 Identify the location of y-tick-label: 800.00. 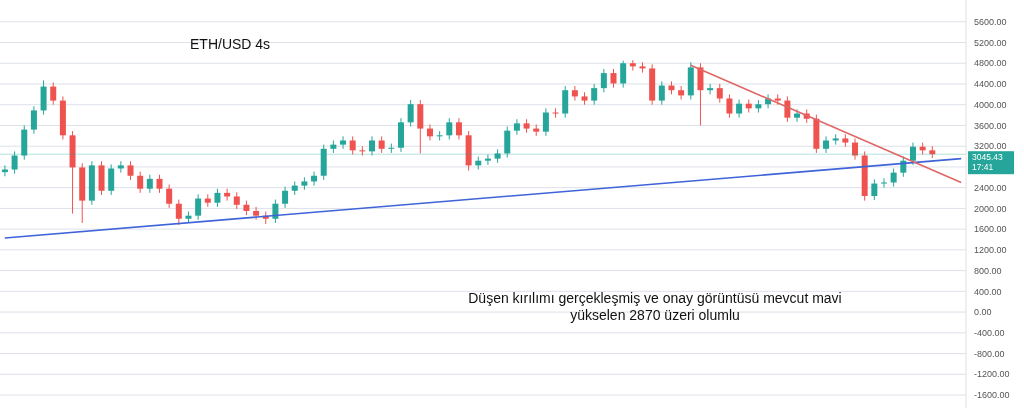
(988, 270).